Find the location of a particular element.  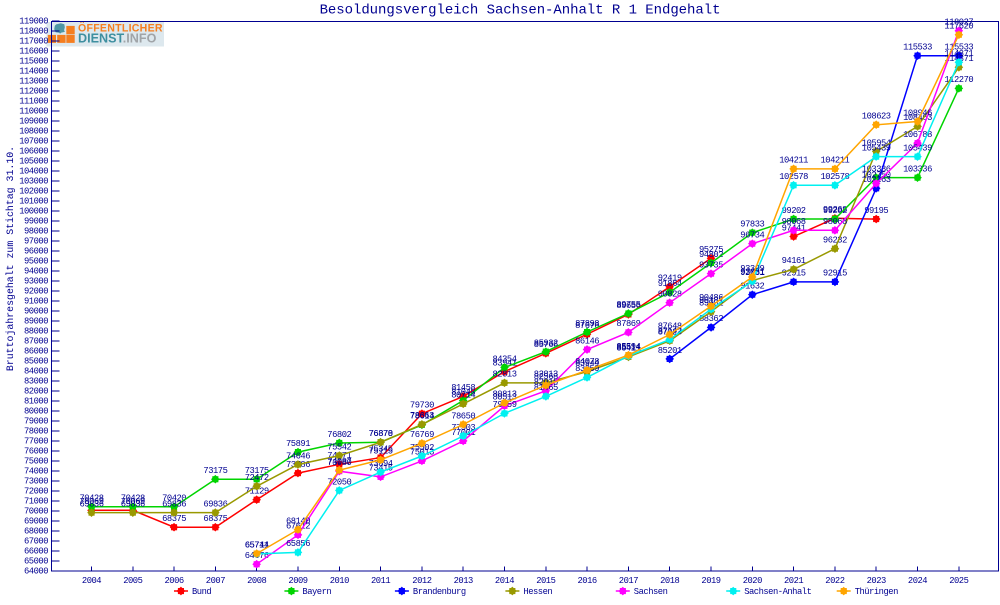

svg-text: 65856 is located at coordinates (298, 544).